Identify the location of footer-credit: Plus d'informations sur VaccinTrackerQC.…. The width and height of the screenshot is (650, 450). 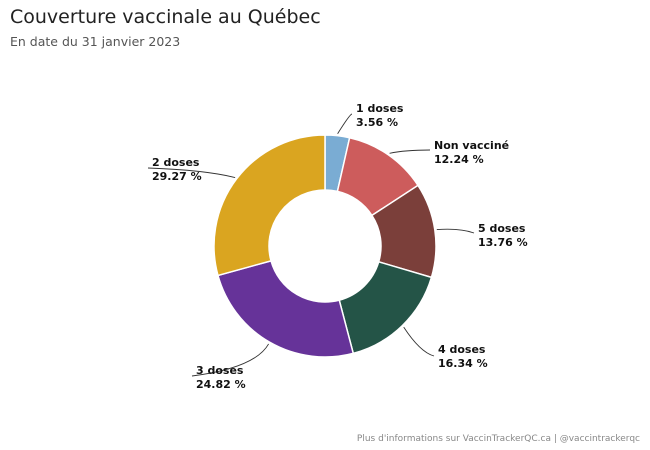
(498, 439).